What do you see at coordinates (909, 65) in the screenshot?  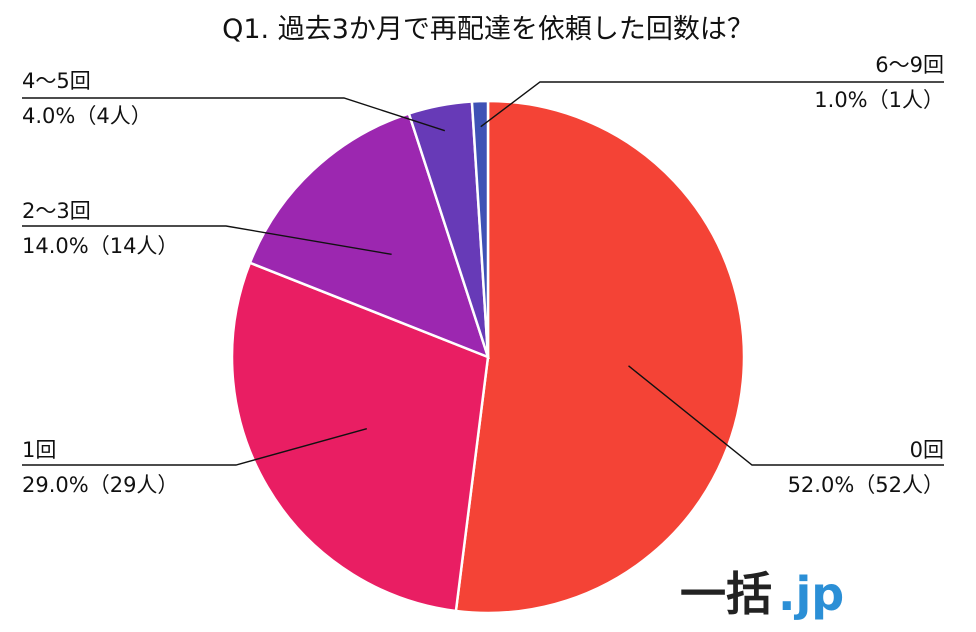 I see `slice-label-category-4: 6〜9回` at bounding box center [909, 65].